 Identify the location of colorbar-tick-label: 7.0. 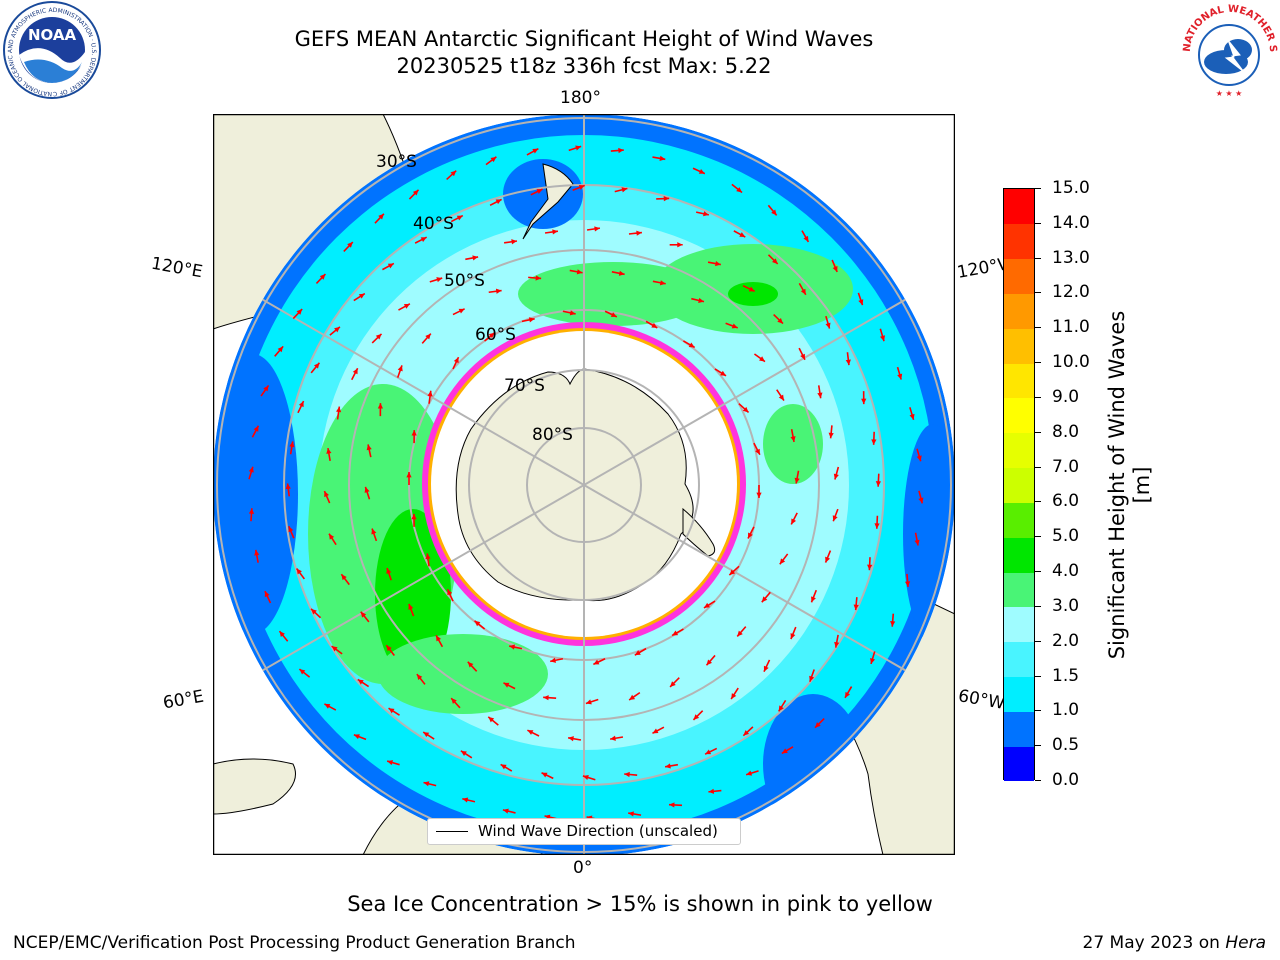
(1066, 467).